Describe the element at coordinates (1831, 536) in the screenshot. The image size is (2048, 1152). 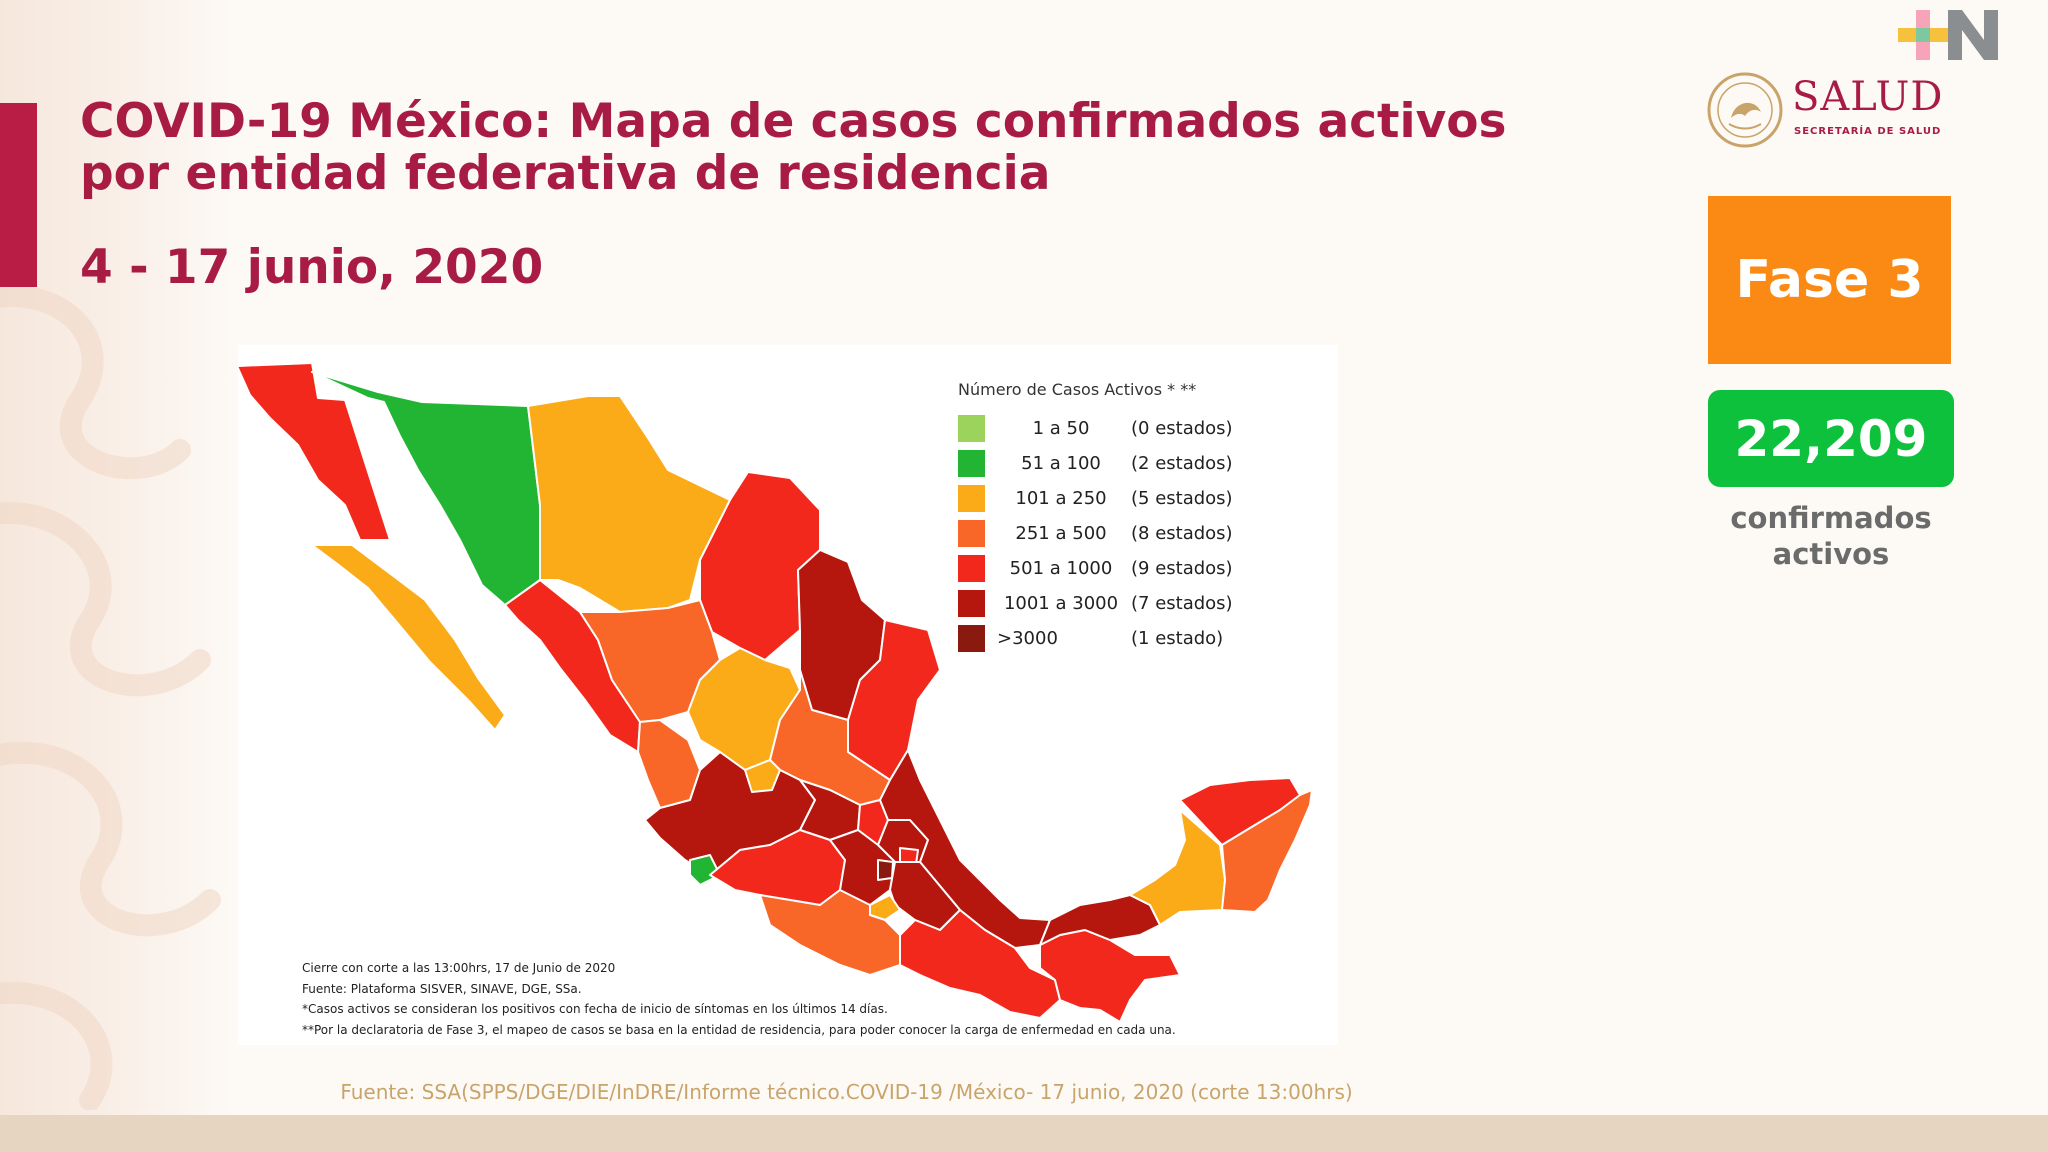
I see `active-cases-label: confirmados activos` at that location.